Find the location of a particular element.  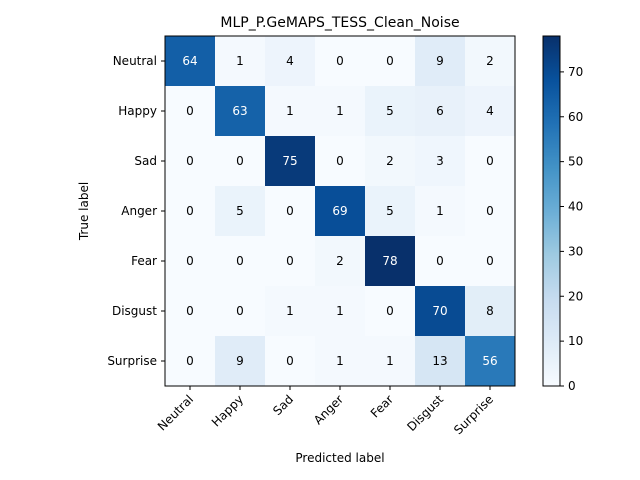

column-tick-label: Anger is located at coordinates (328, 409).